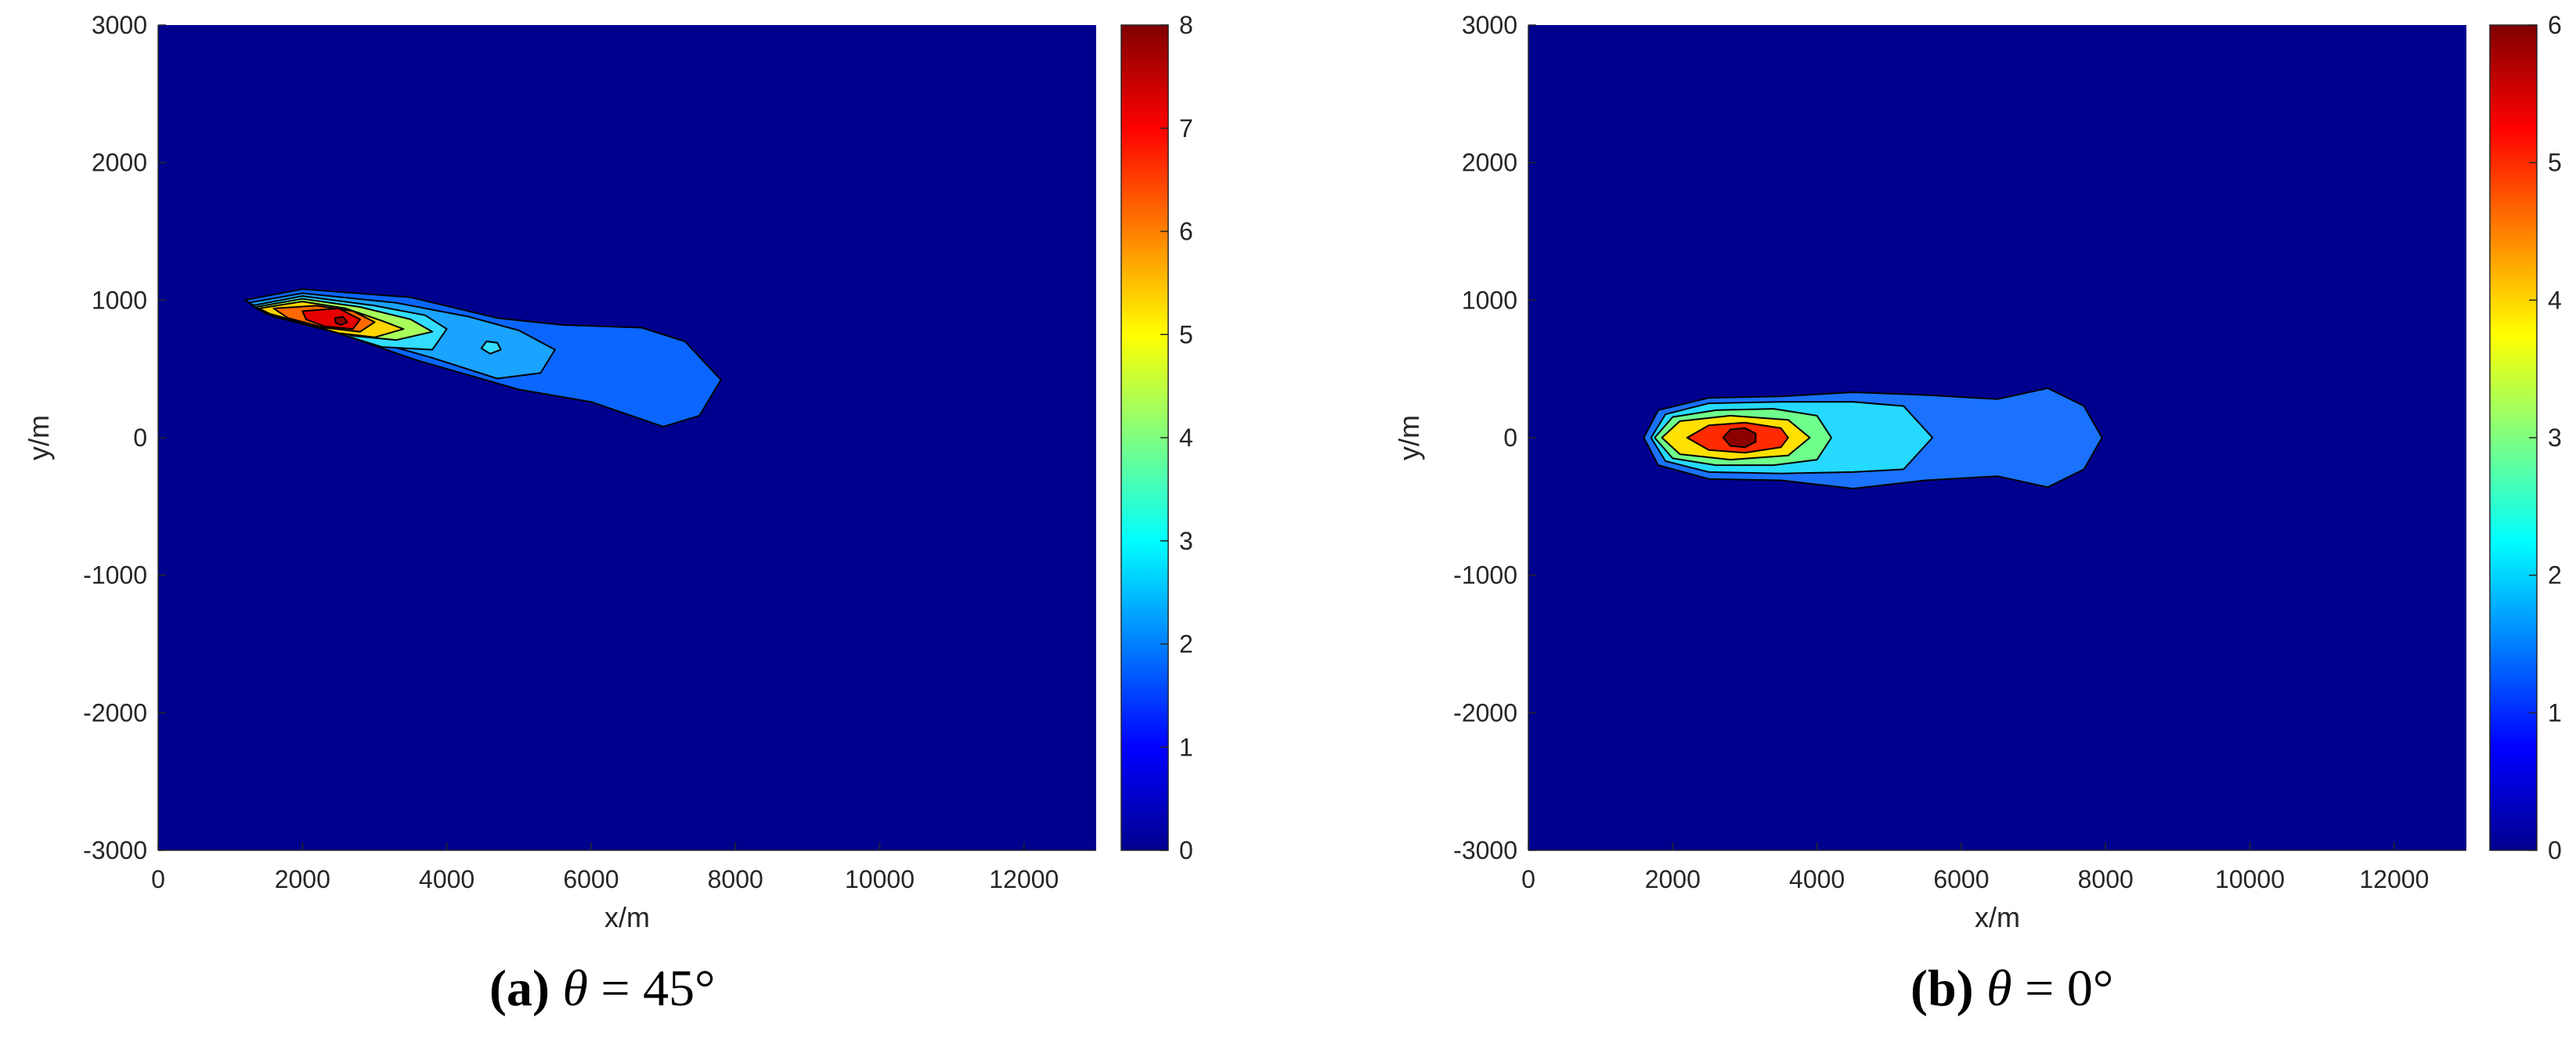 The height and width of the screenshot is (1057, 2576). I want to click on caption-b-theta: θ, so click(1999, 988).